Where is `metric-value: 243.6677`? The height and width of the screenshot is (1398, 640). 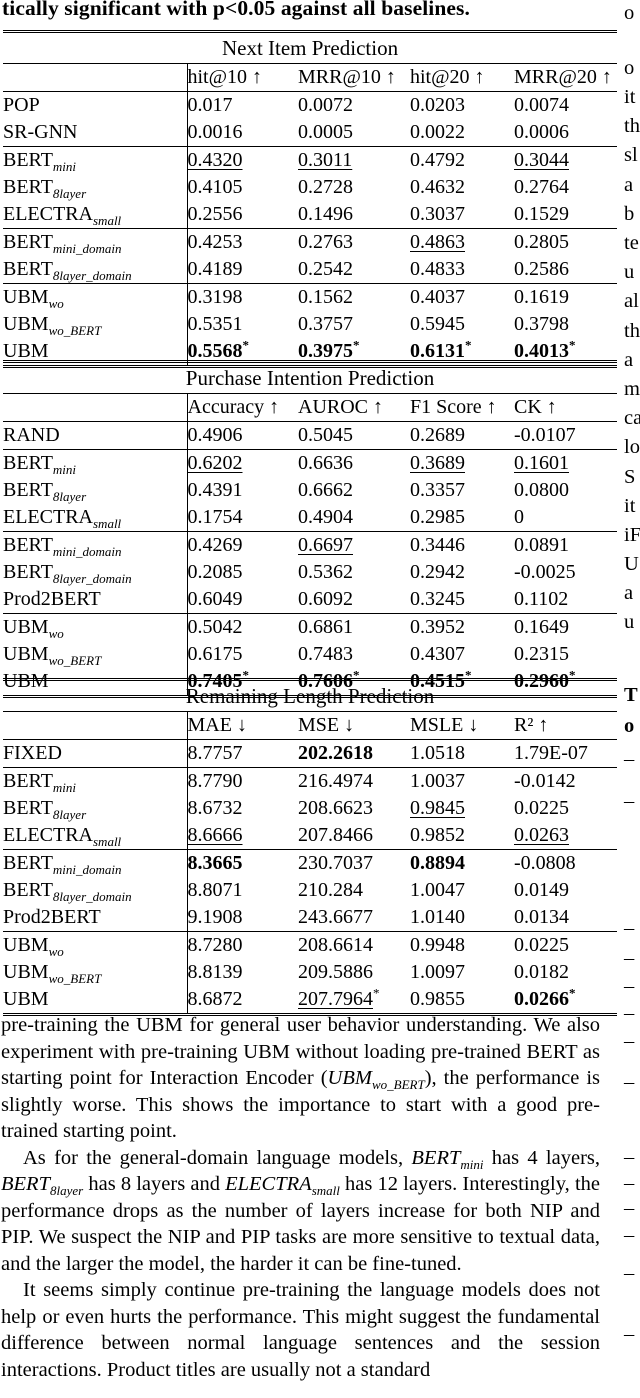 metric-value: 243.6677 is located at coordinates (335, 917).